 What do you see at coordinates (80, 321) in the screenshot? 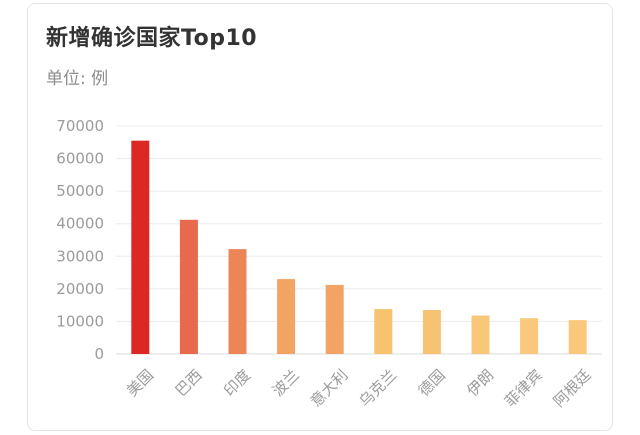
I see `y-tick-label: 10000` at bounding box center [80, 321].